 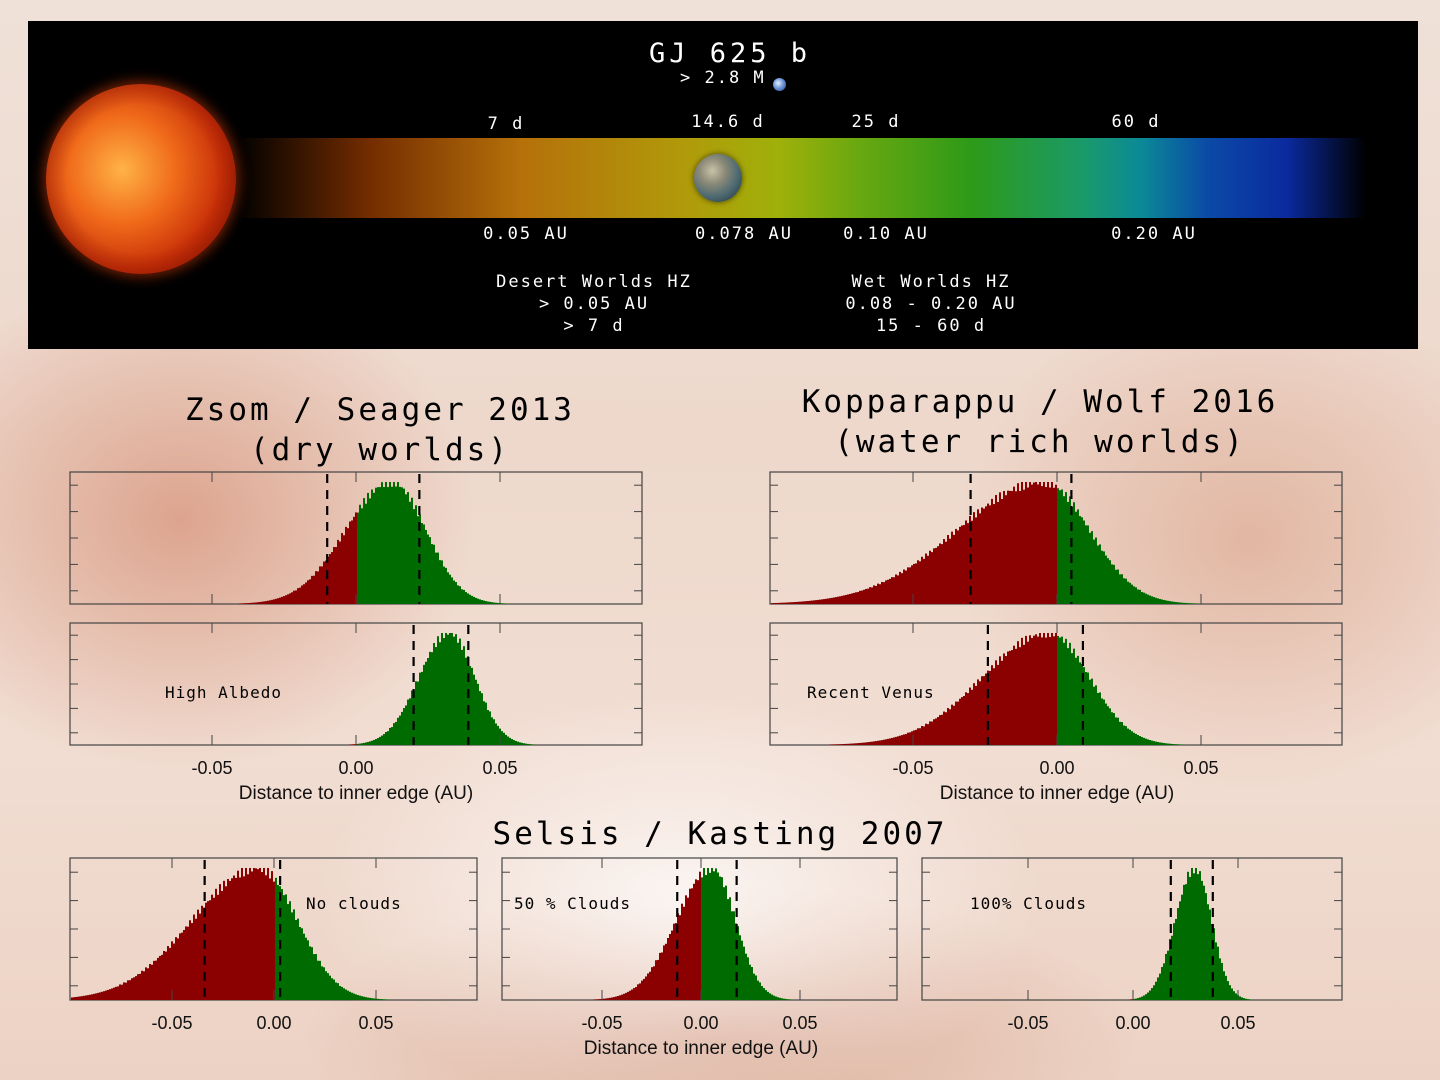 What do you see at coordinates (720, 834) in the screenshot?
I see `selsis-heading: Selsis / Kasting 2007` at bounding box center [720, 834].